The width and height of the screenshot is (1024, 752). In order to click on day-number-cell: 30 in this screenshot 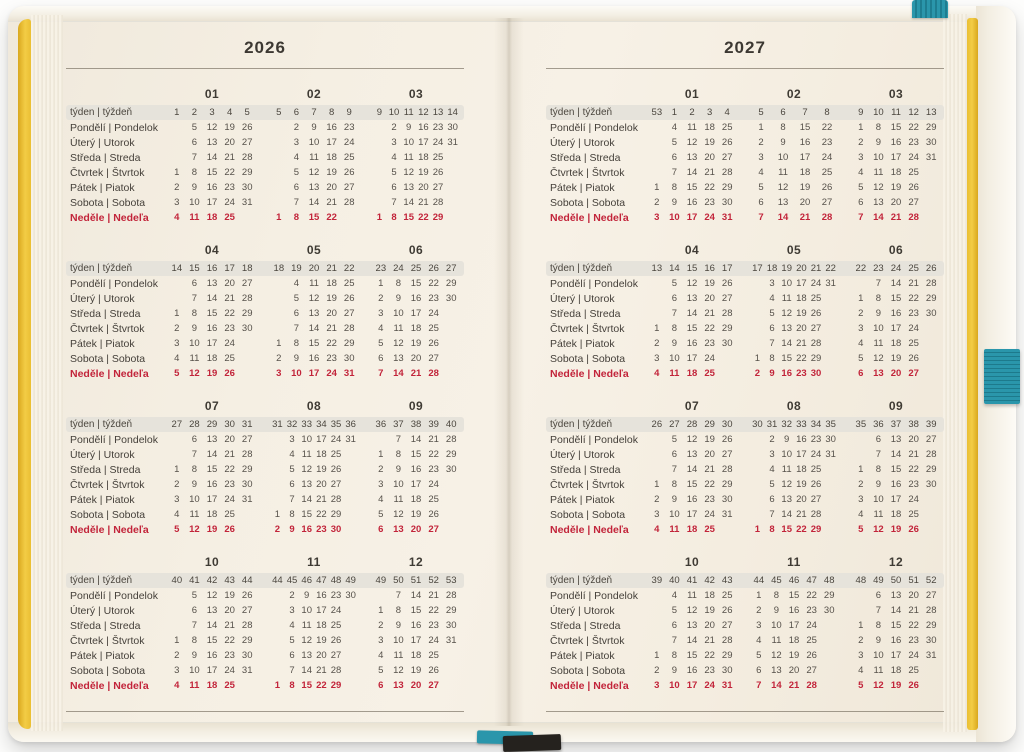, I will do `click(349, 358)`.